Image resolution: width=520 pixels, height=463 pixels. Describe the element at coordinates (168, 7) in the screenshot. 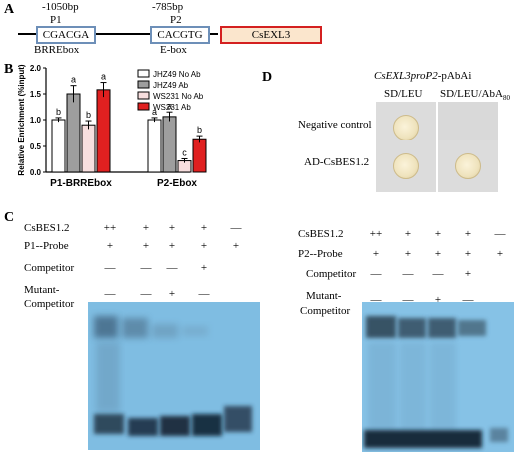

I see `p2-position-label: -785bp` at that location.